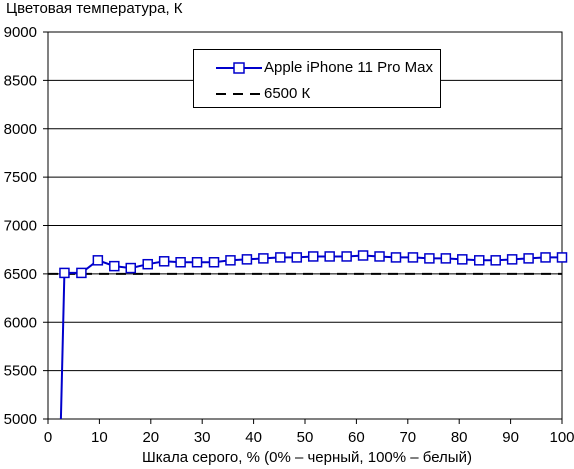 The height and width of the screenshot is (469, 574). I want to click on y-tick-label: 5500, so click(20, 371).